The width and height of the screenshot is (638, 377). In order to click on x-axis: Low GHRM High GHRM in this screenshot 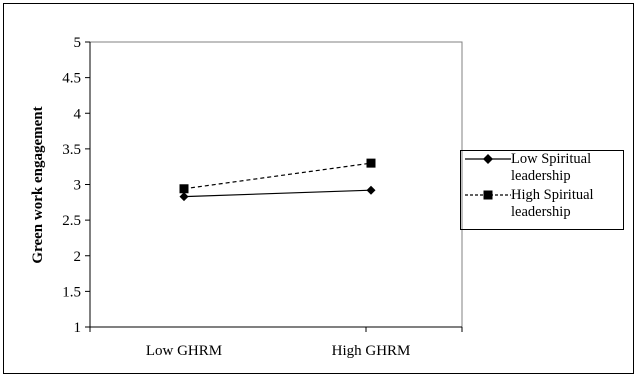, I will do `click(276, 342)`.